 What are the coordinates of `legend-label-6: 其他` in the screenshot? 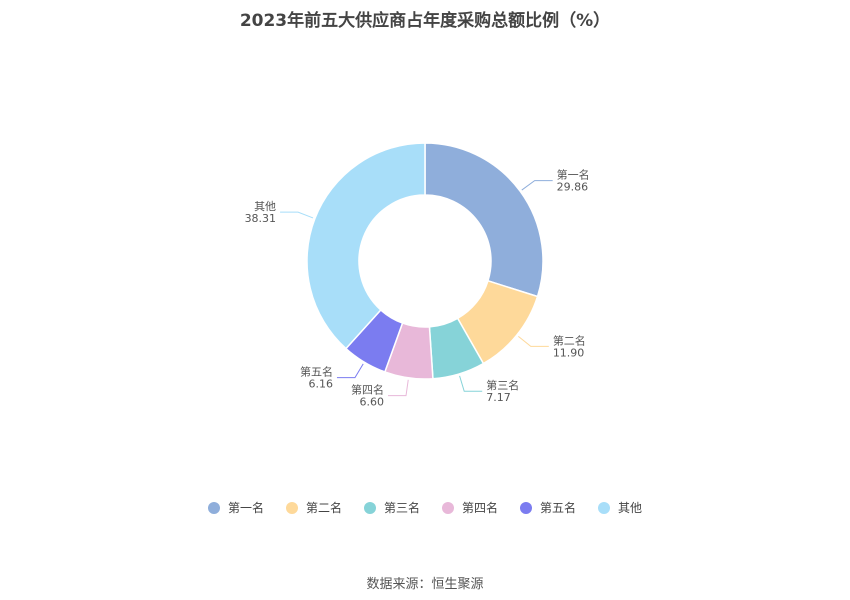 It's located at (630, 508).